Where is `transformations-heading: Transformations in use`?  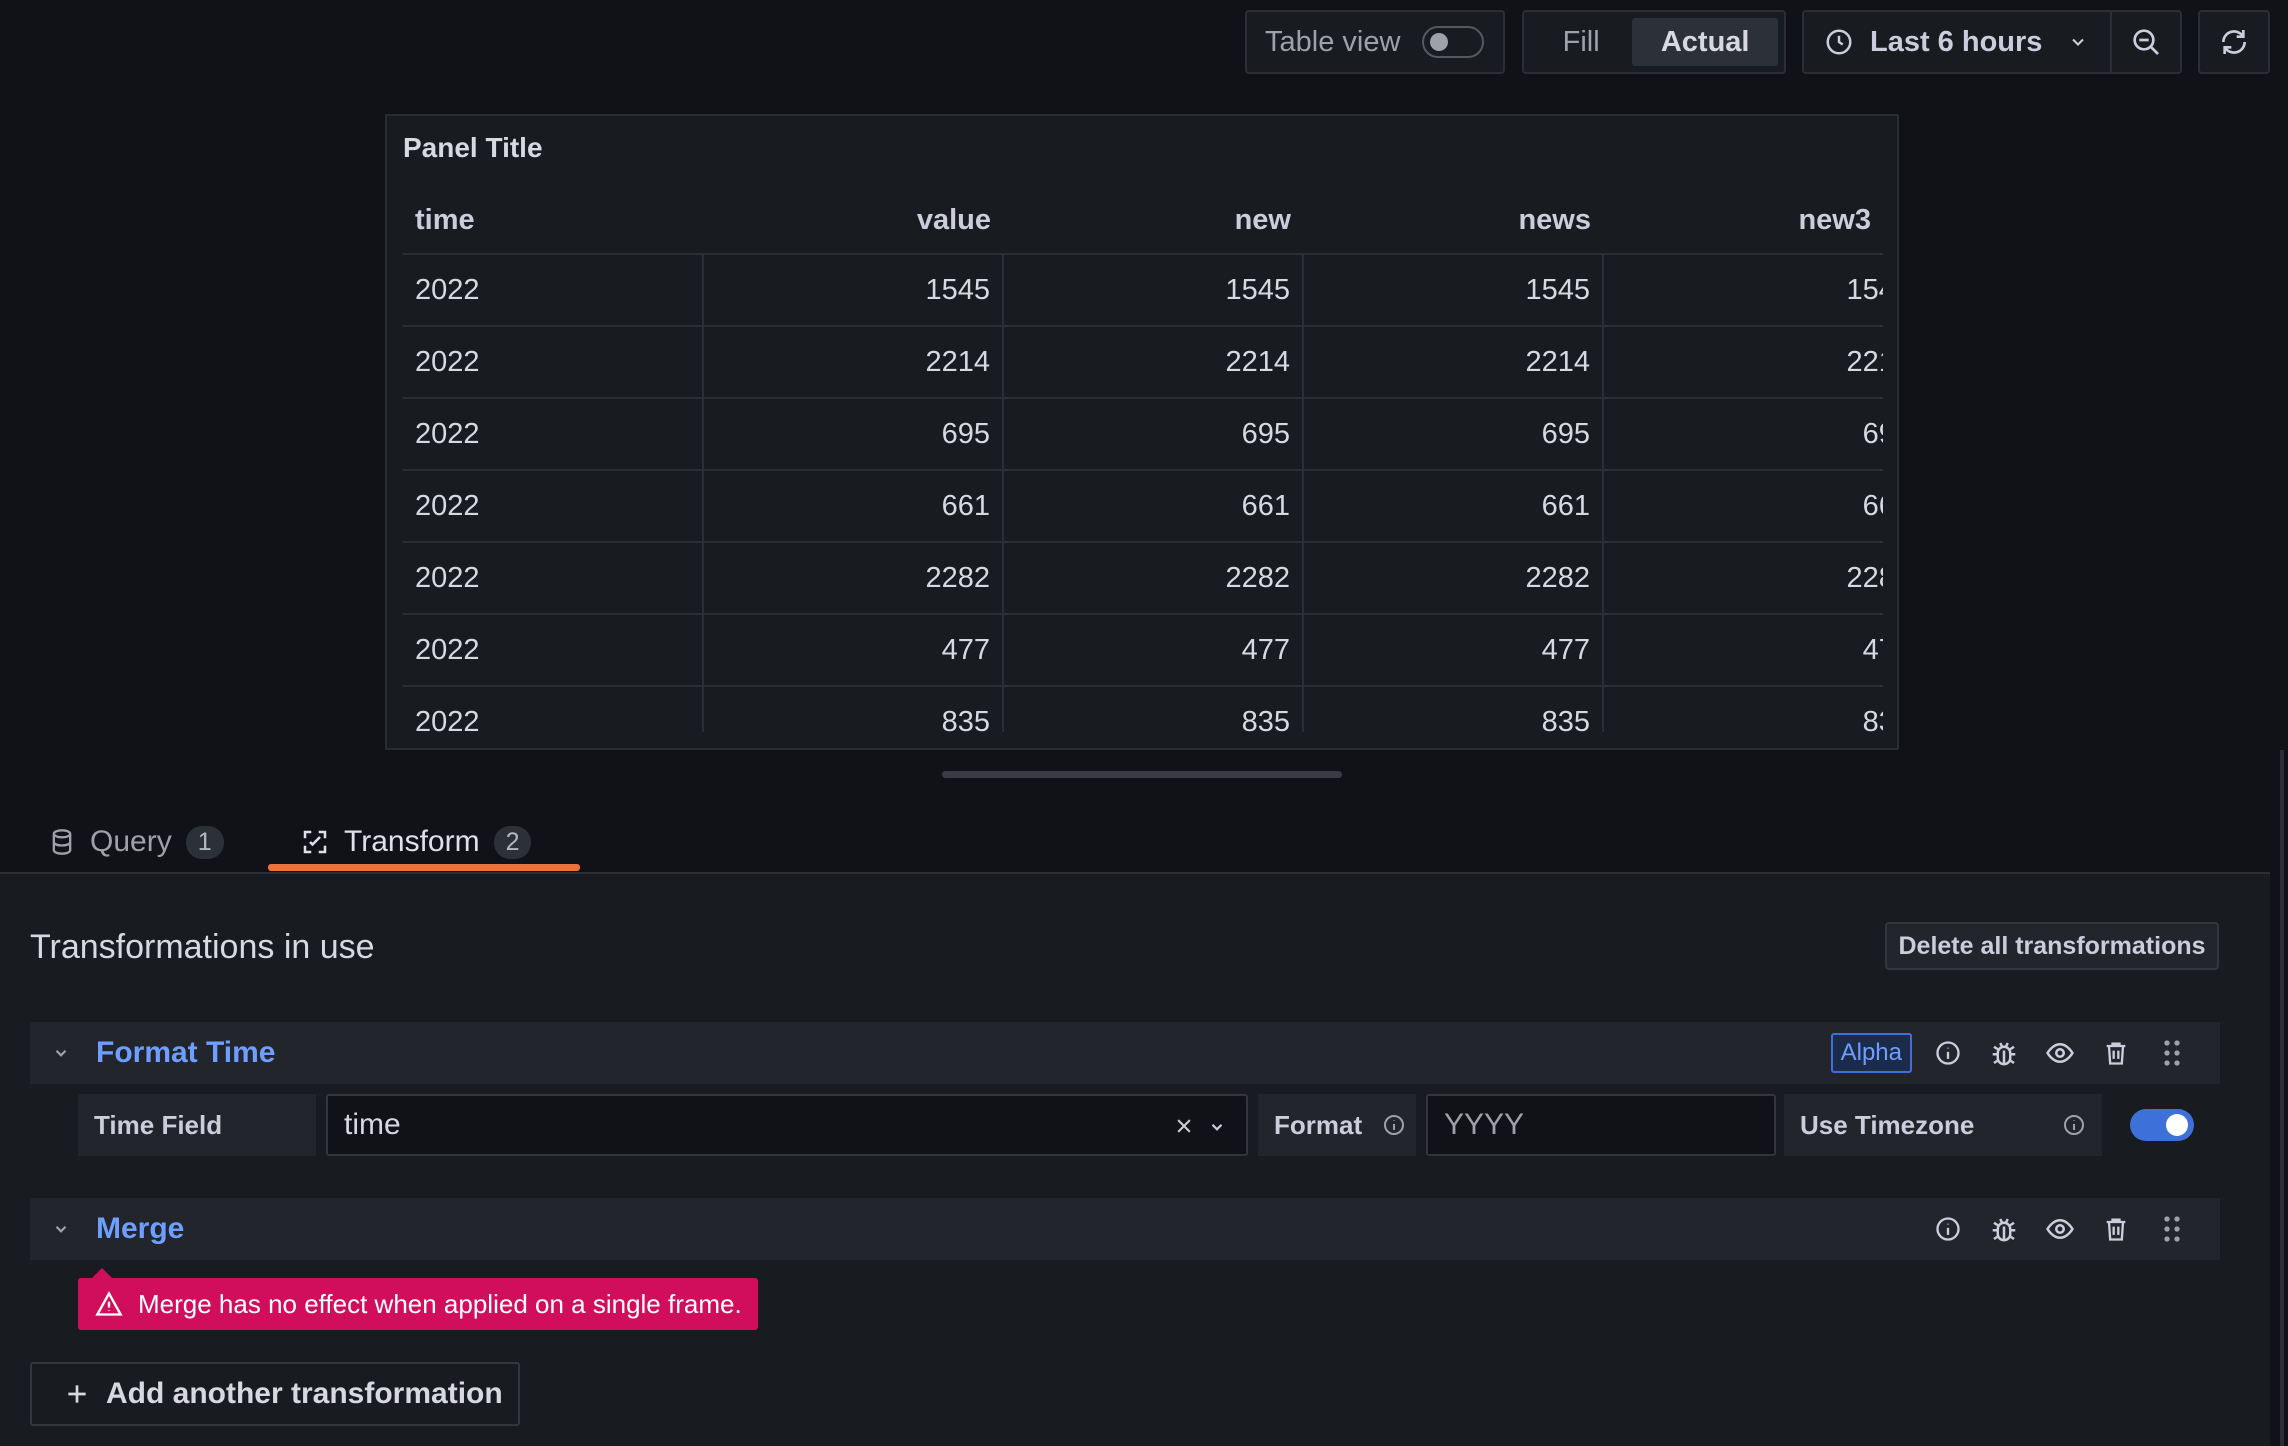 transformations-heading: Transformations in use is located at coordinates (202, 947).